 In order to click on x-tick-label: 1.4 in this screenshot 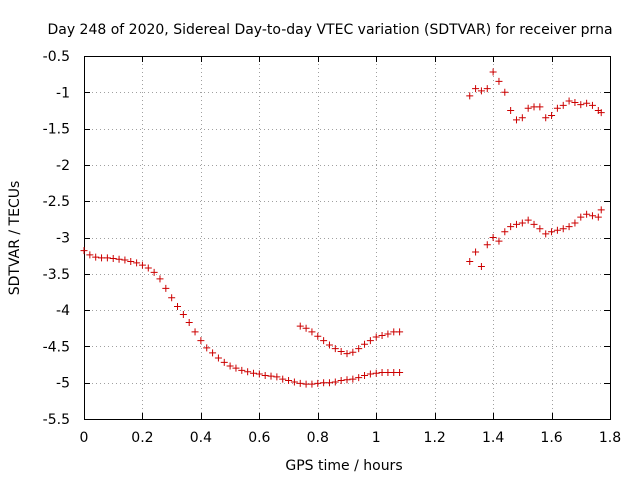, I will do `click(493, 438)`.